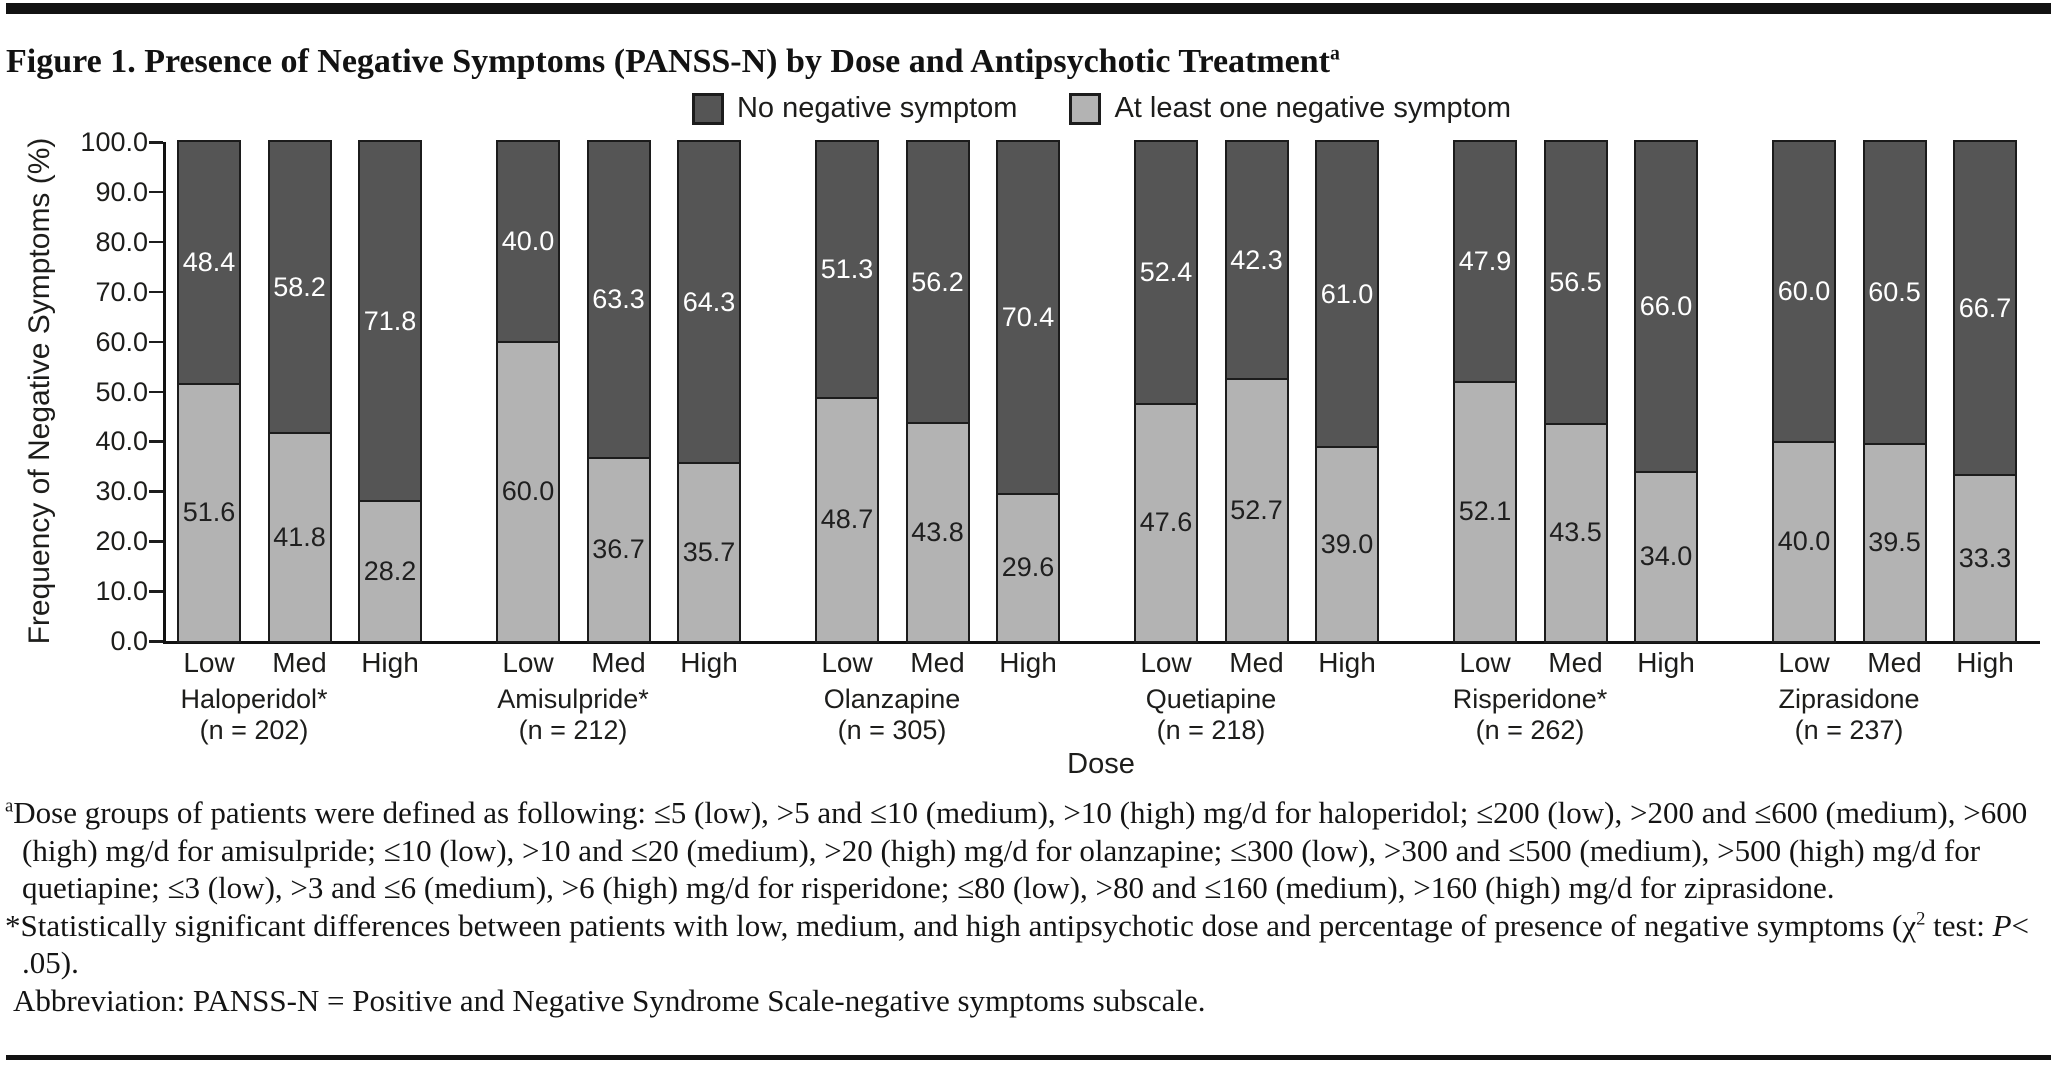 Image resolution: width=2057 pixels, height=1067 pixels. I want to click on bar-value-label: 52.4, so click(1166, 272).